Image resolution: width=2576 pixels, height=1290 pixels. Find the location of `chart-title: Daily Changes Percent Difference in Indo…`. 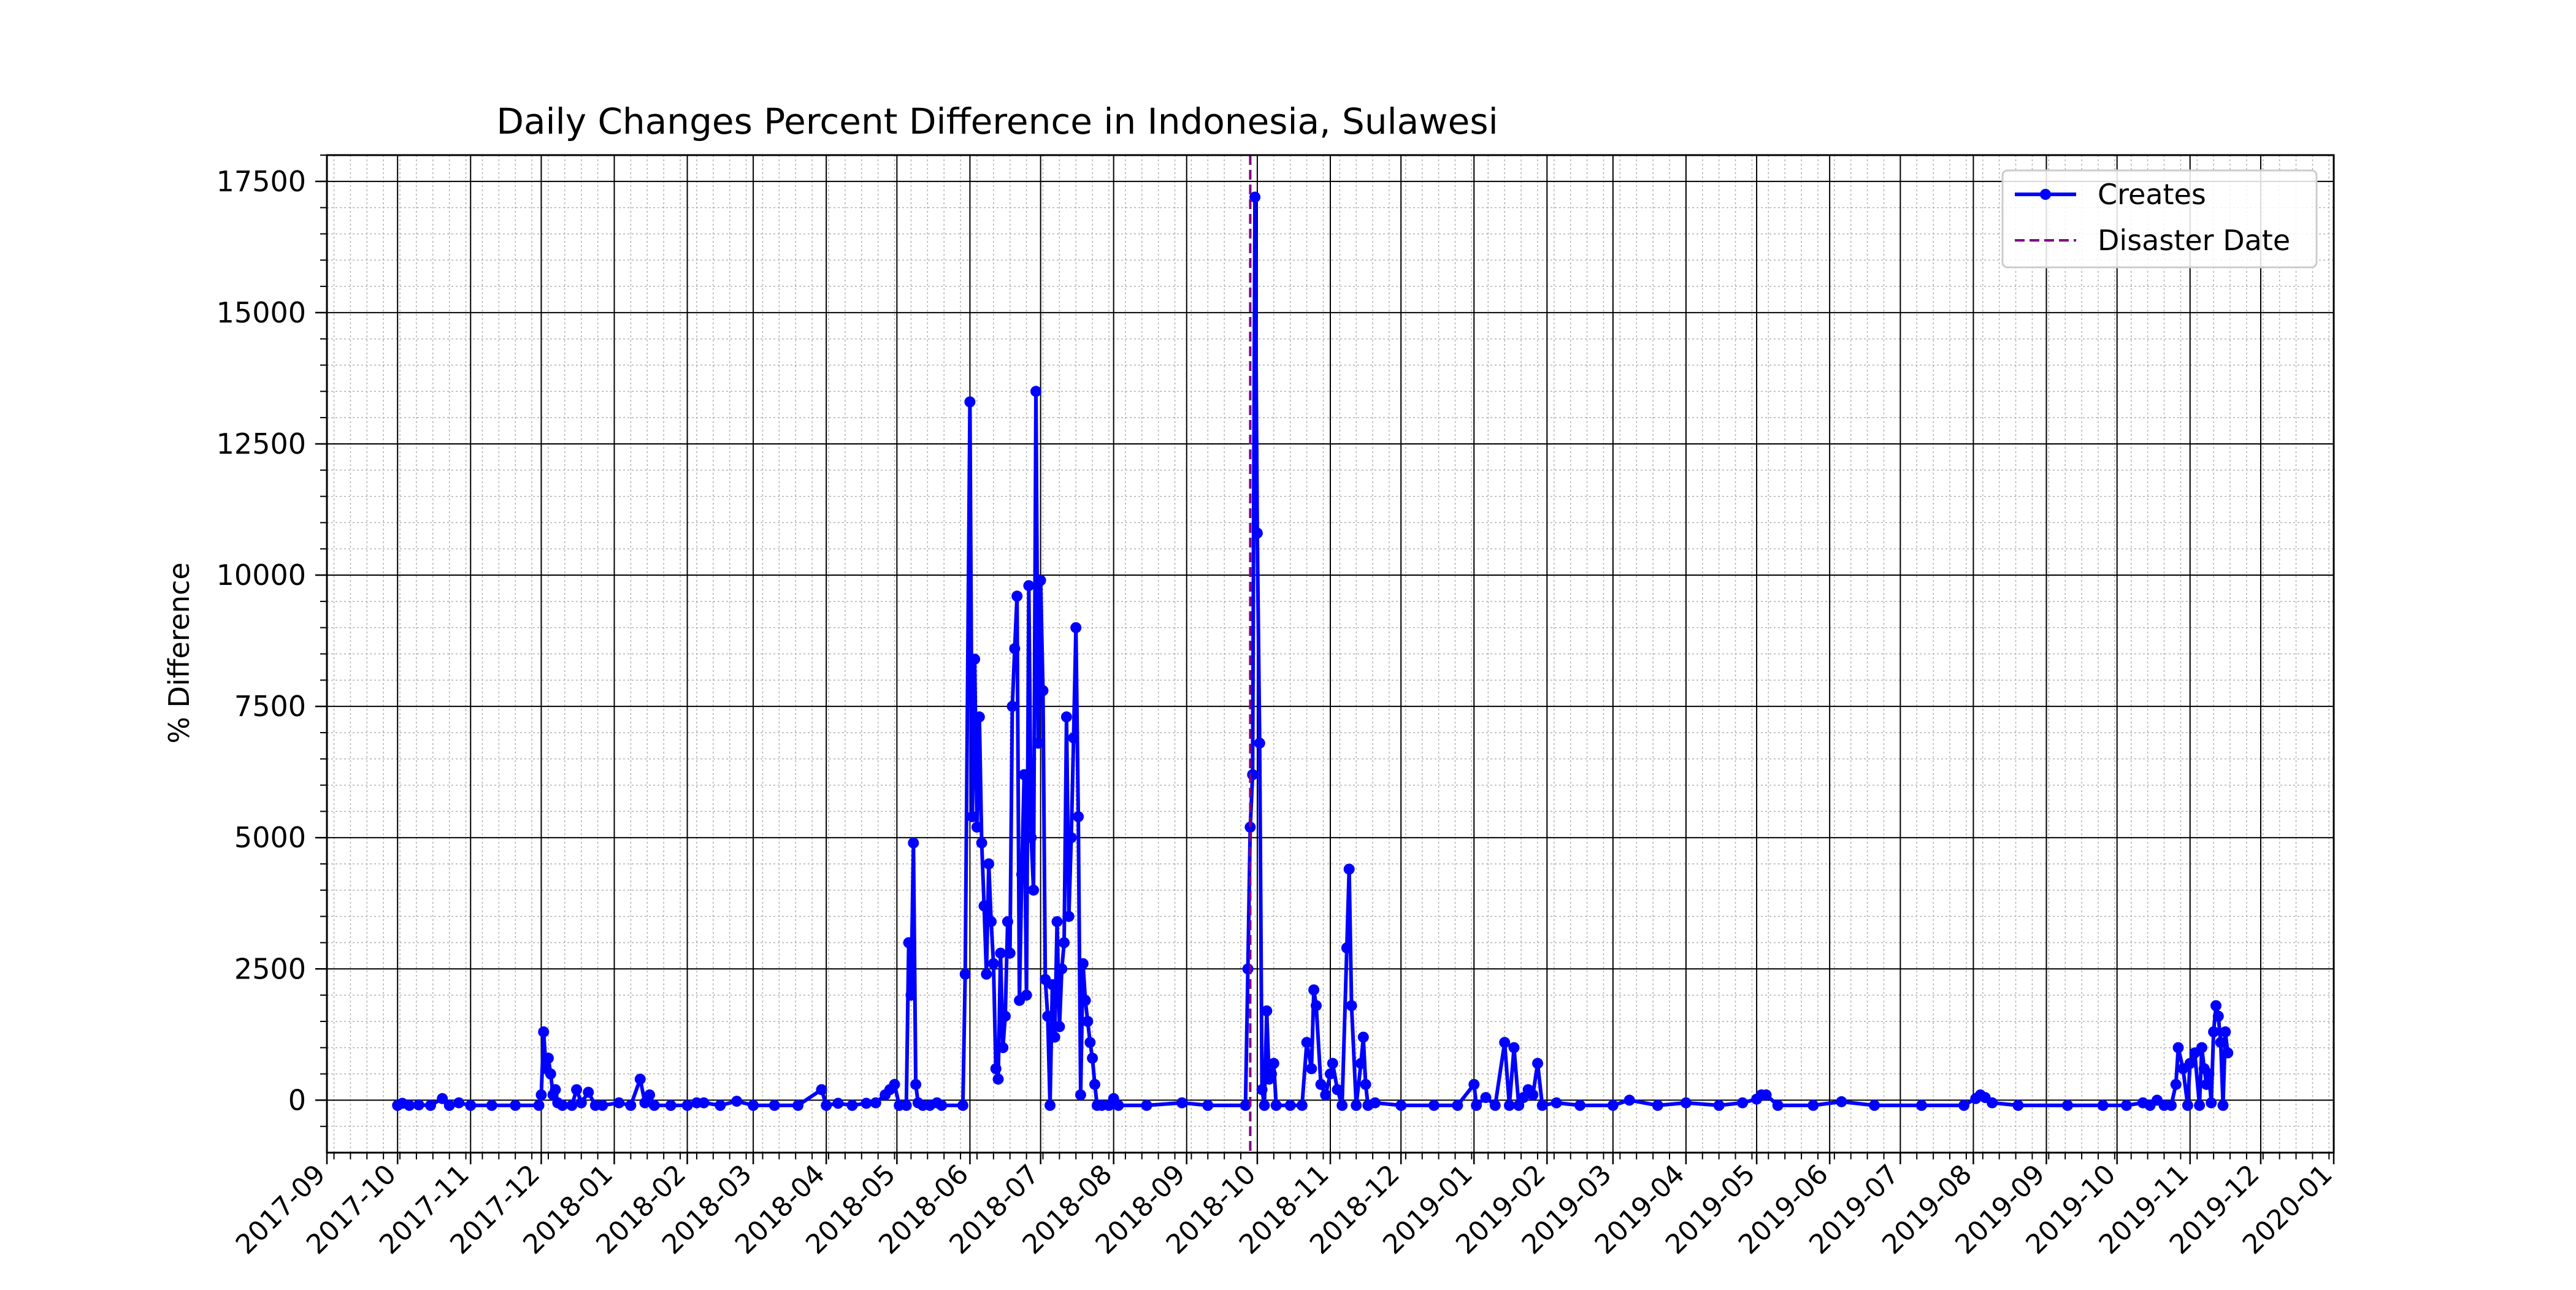

chart-title: Daily Changes Percent Difference in Indo… is located at coordinates (997, 122).